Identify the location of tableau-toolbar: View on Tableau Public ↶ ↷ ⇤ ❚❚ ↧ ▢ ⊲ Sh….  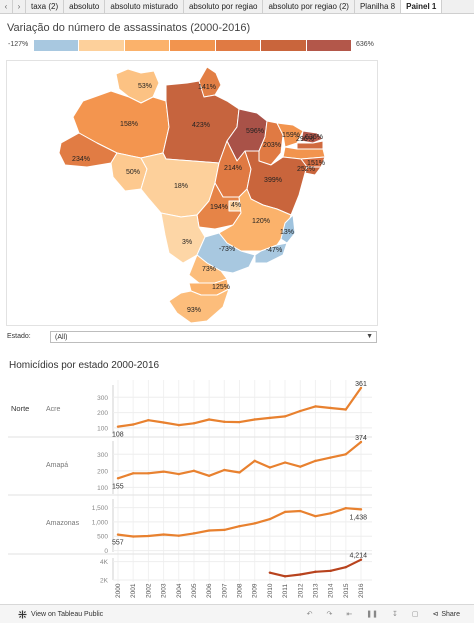
(237, 613).